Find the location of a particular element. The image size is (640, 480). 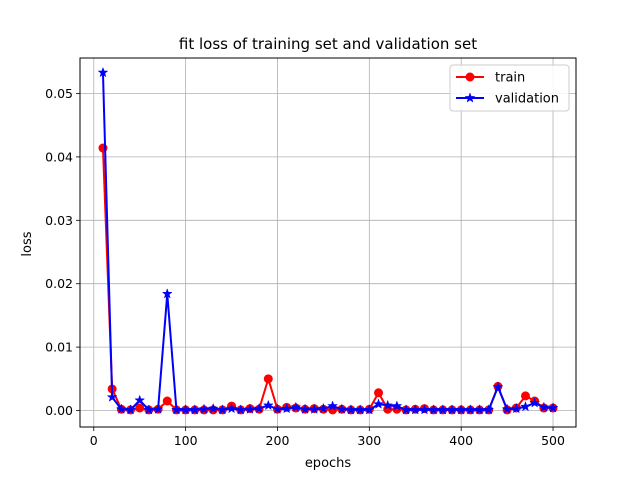

y-axis-label: loss is located at coordinates (27, 243).